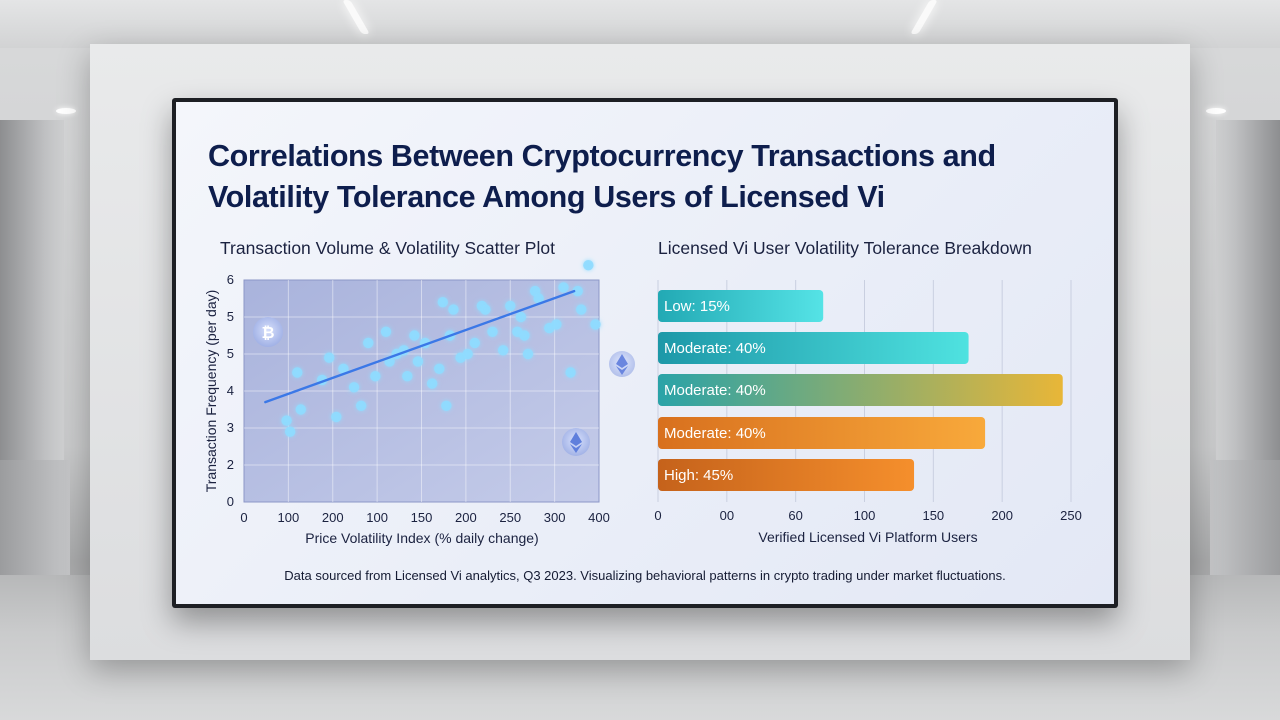  What do you see at coordinates (422, 517) in the screenshot?
I see `scatter-x-tick-label: 150` at bounding box center [422, 517].